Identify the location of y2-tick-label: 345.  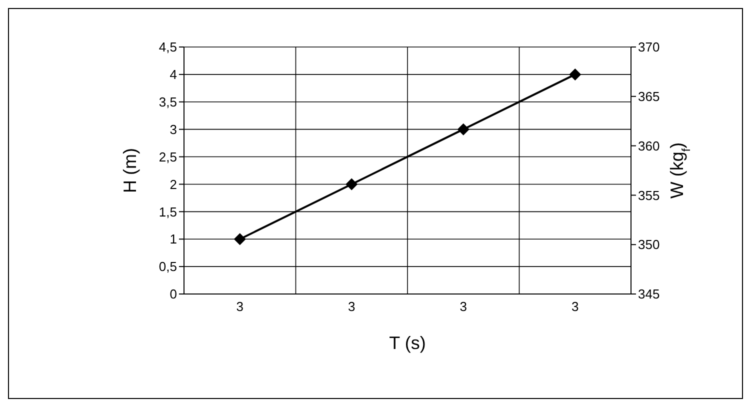
(649, 294).